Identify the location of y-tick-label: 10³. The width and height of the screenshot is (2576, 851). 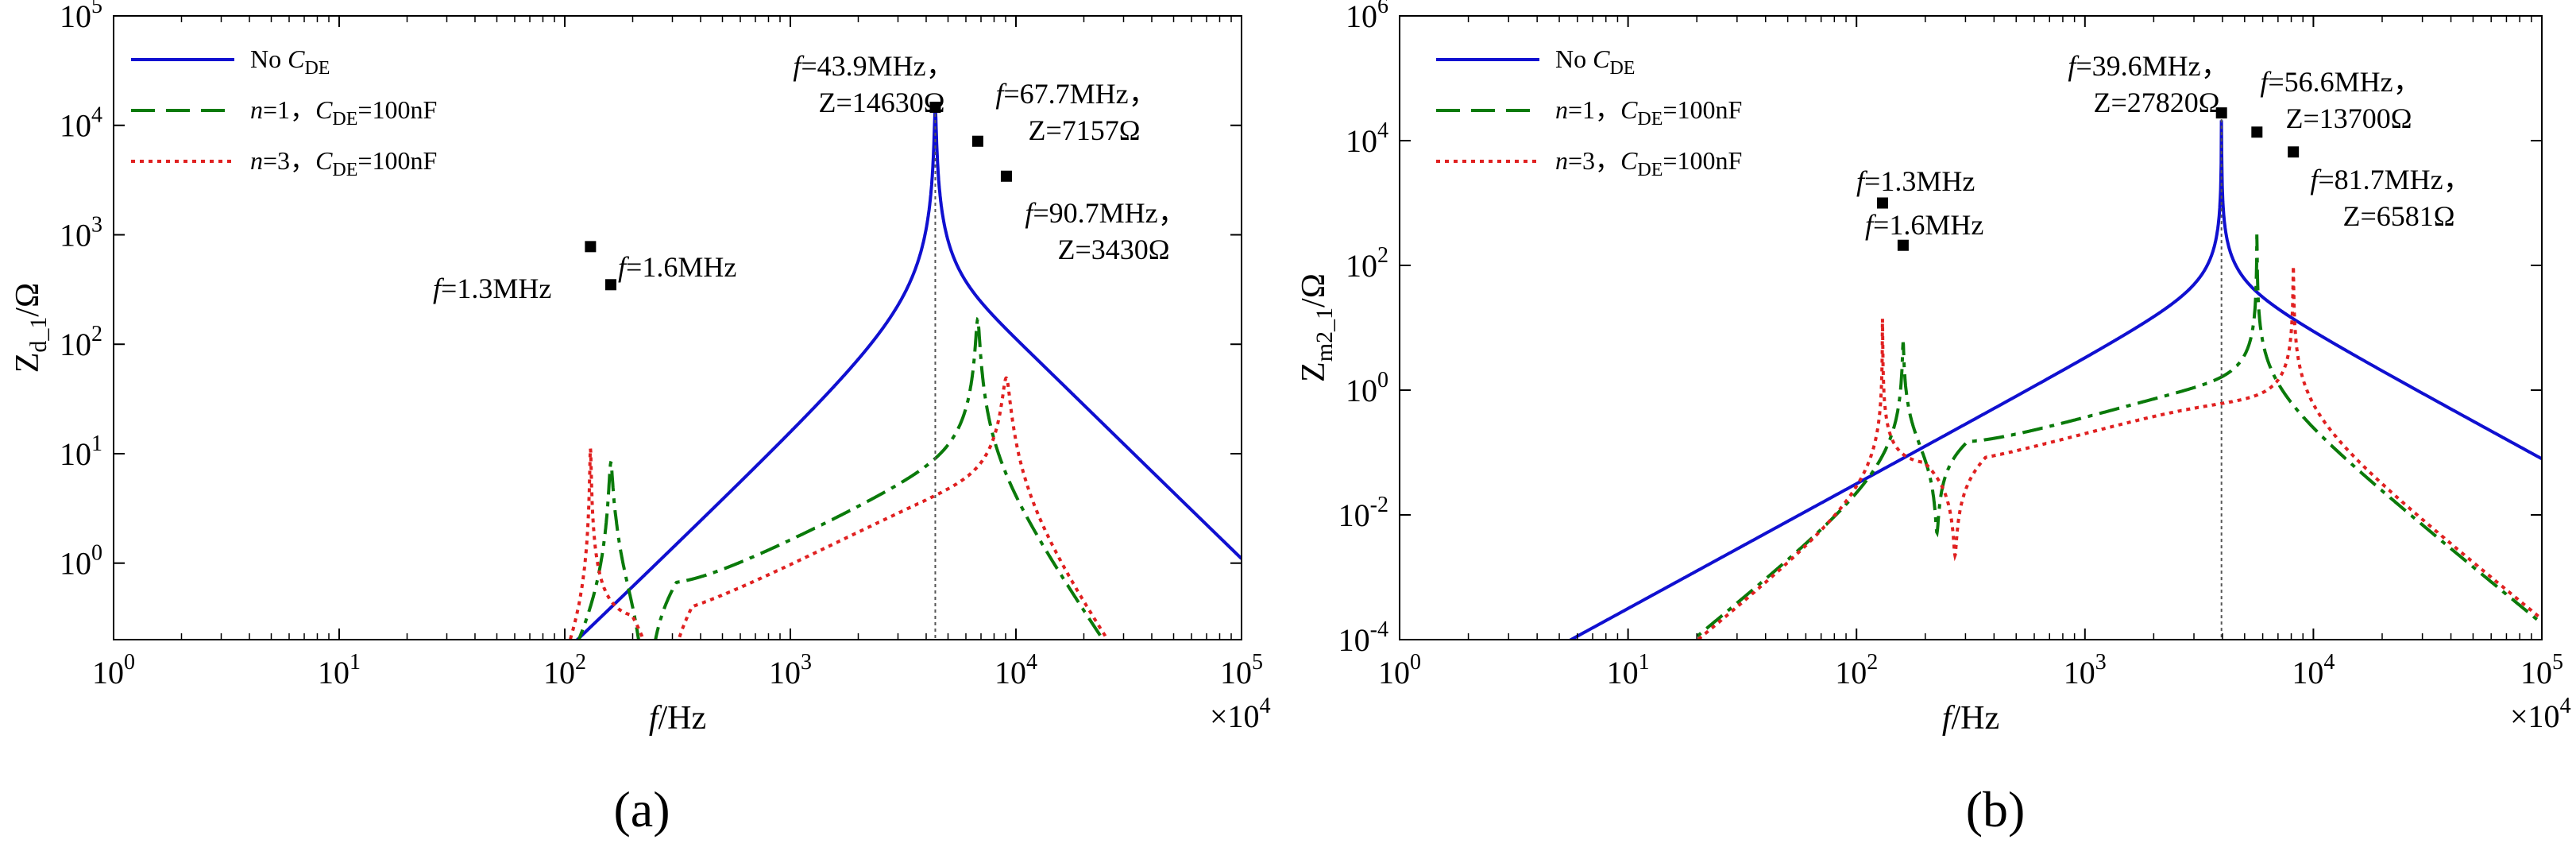
(81, 232).